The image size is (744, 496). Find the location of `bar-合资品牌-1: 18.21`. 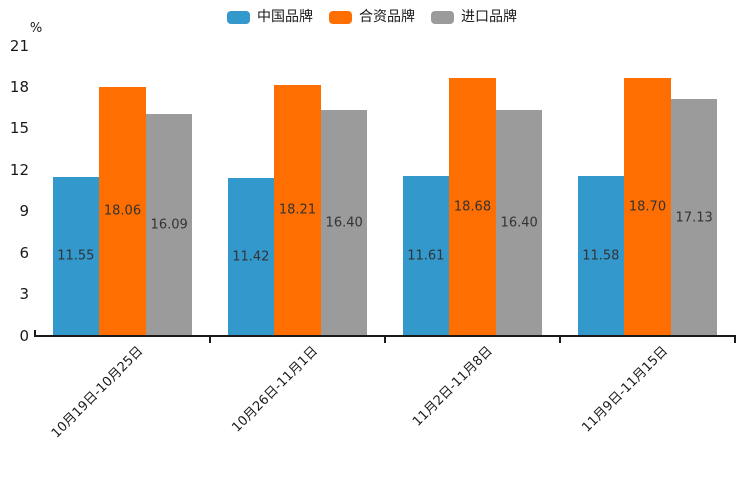

bar-合资品牌-1: 18.21 is located at coordinates (297, 210).